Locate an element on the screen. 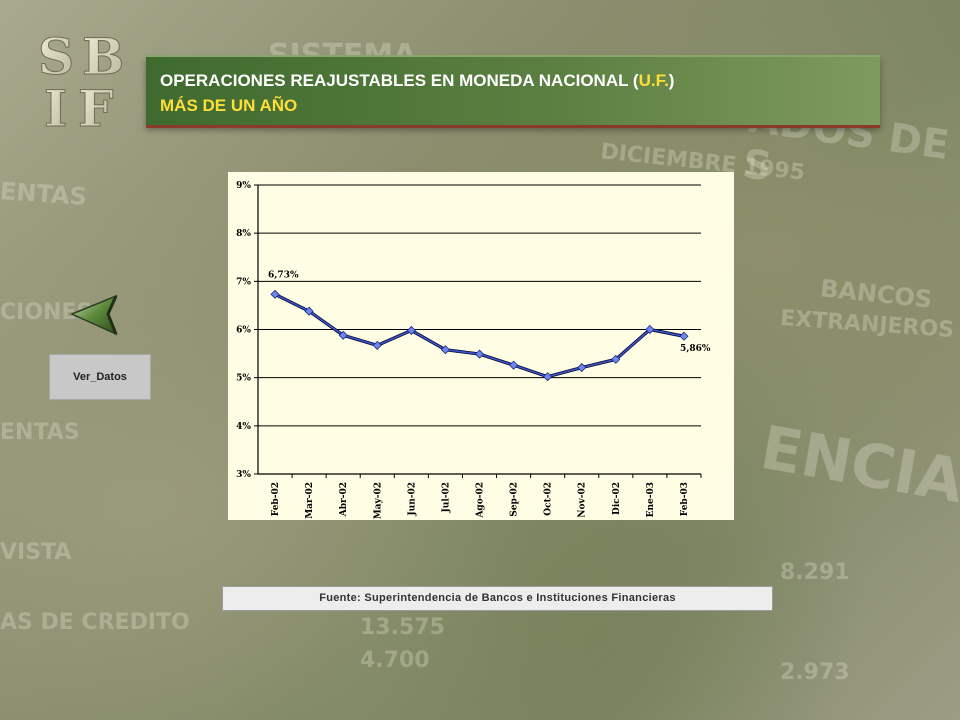  y-tick-label: 9% is located at coordinates (243, 186).